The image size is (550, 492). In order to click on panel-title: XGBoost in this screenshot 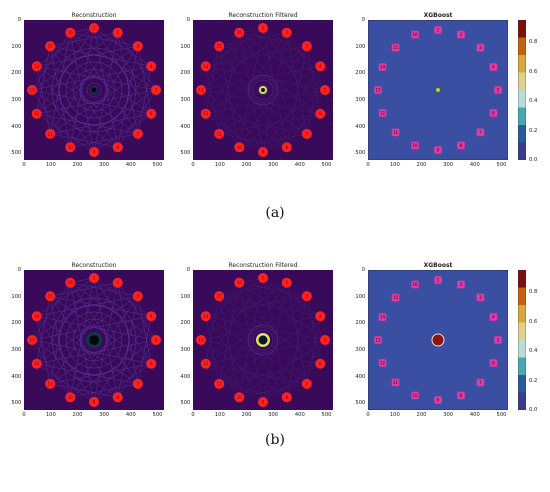, I will do `click(438, 15)`.